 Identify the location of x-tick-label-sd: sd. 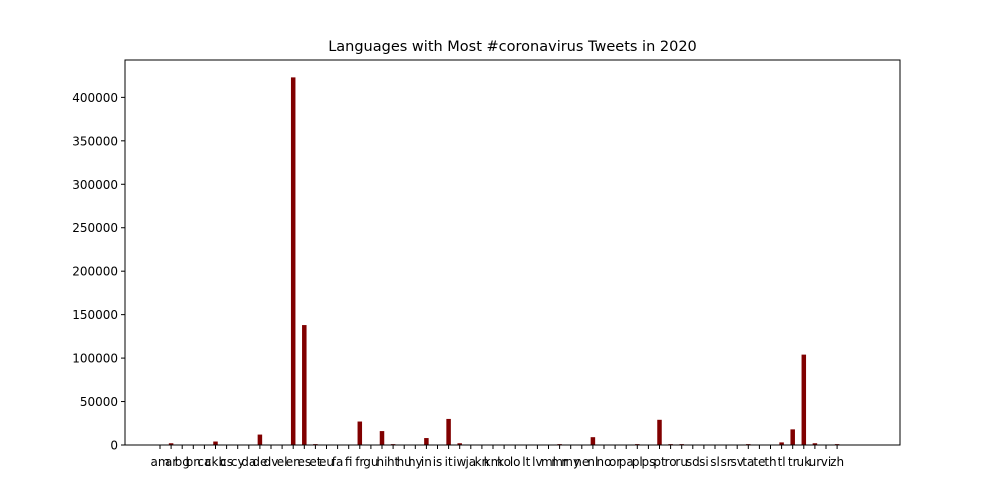
(693, 462).